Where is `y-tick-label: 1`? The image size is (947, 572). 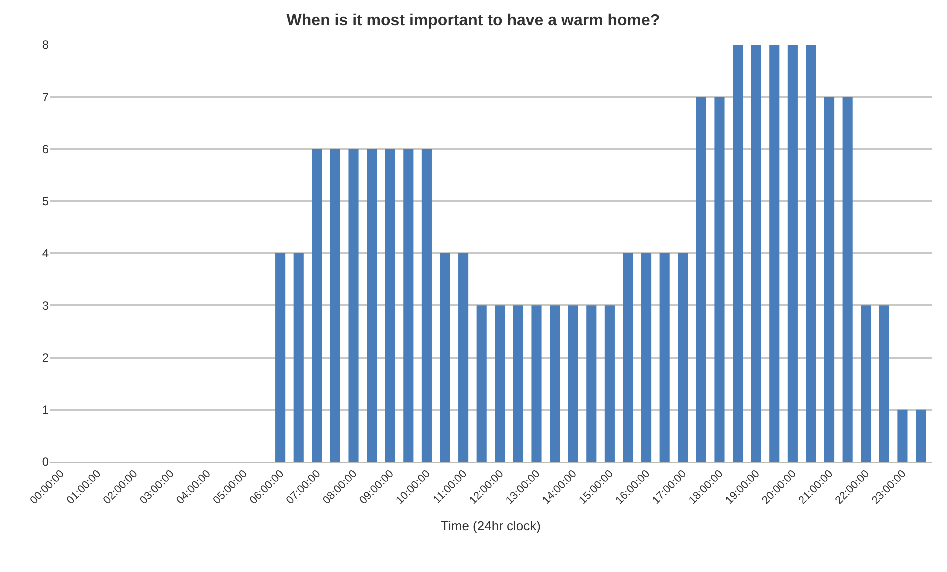 y-tick-label: 1 is located at coordinates (46, 410).